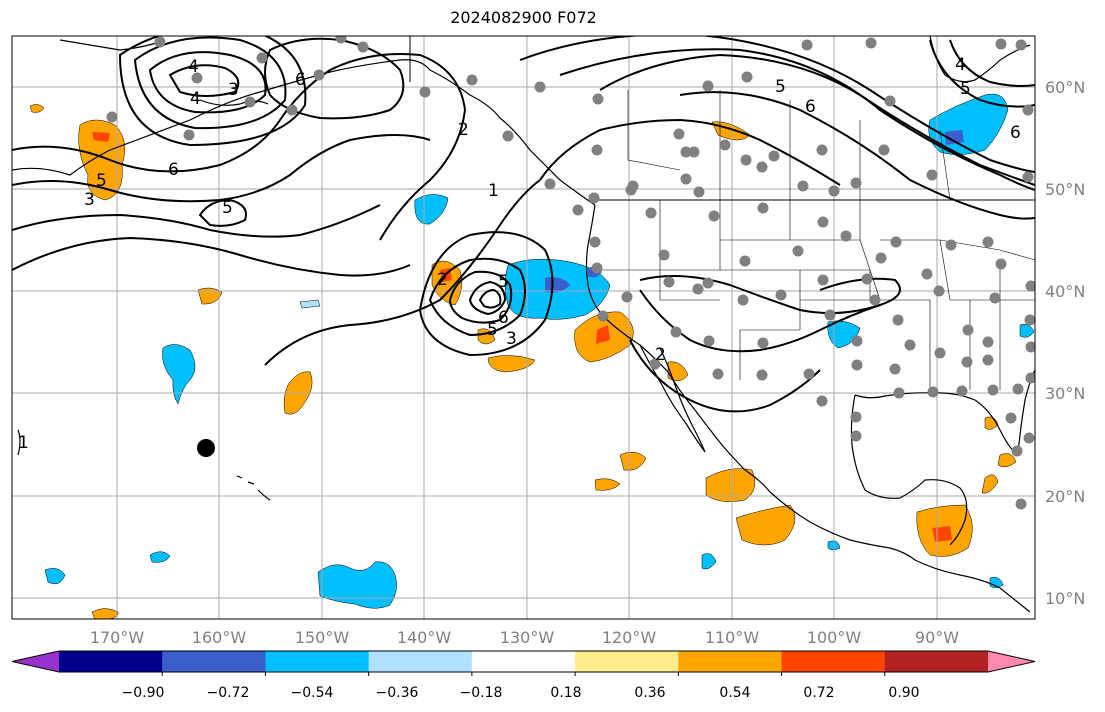 This screenshot has width=1105, height=712. I want to click on lon-label: 160°W, so click(219, 637).